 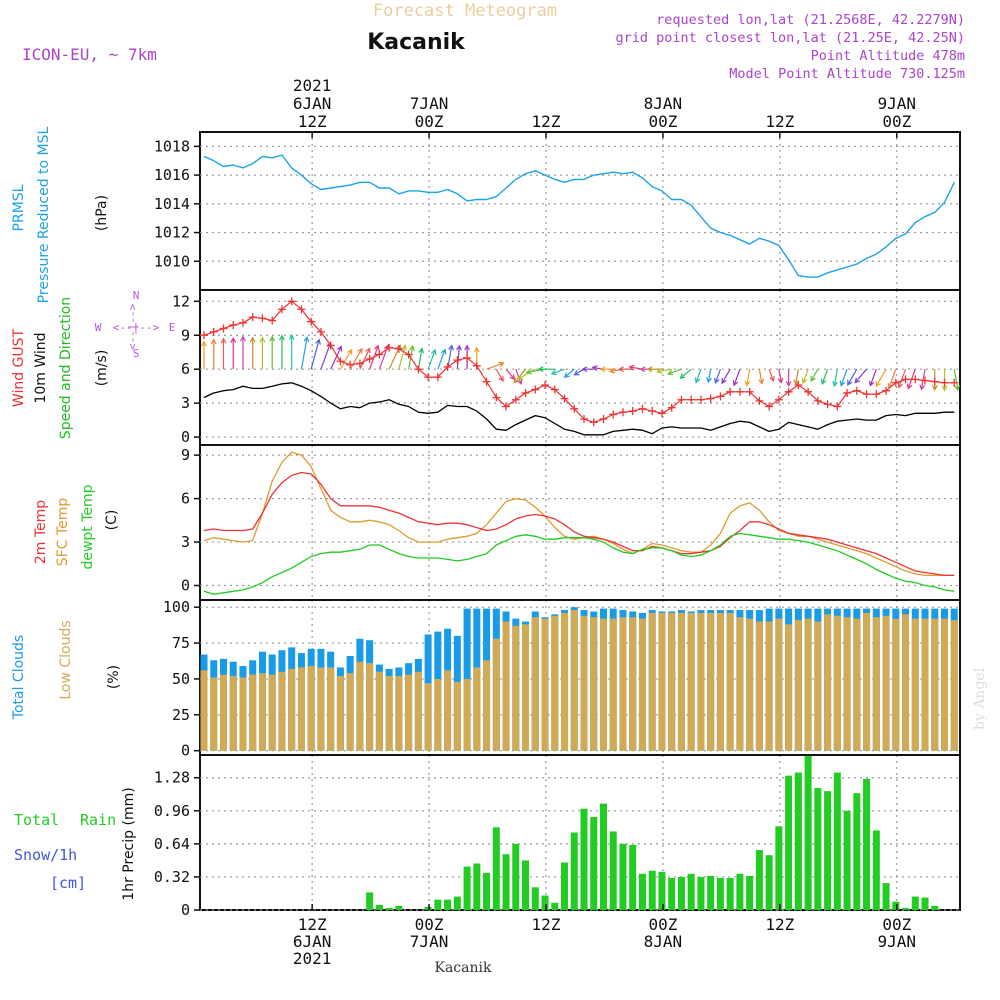 I want to click on requested-coords: requested lon,lat (21.2568E, 42.2279N), so click(x=810, y=20).